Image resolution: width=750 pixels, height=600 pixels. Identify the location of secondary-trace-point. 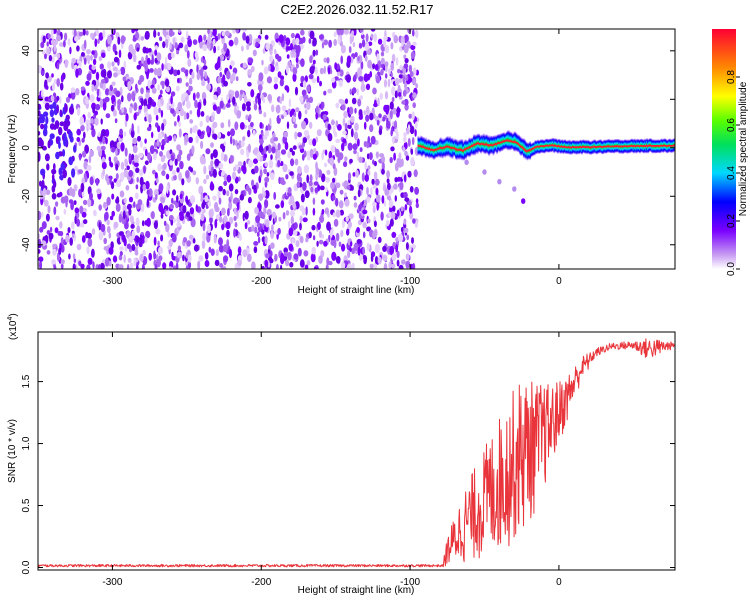
(466, 162).